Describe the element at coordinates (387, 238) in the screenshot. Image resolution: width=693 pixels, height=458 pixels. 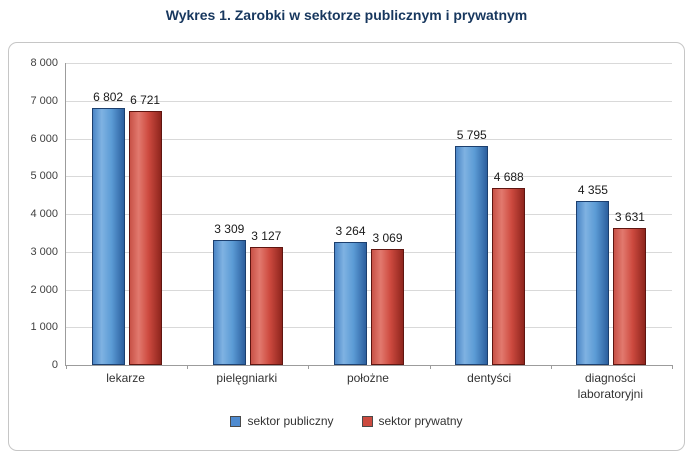
I see `bar-value-label: 3 069` at that location.